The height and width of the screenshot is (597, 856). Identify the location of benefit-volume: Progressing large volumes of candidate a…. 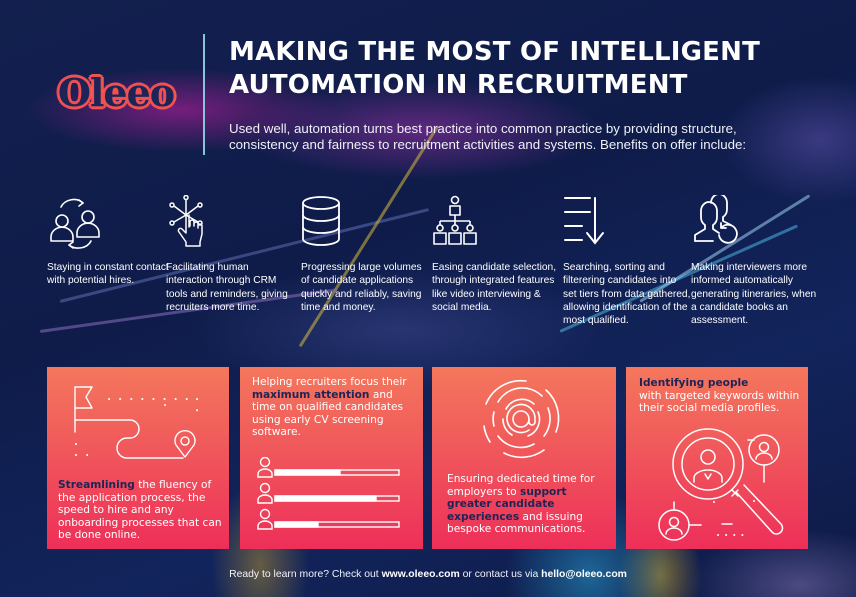
(365, 254).